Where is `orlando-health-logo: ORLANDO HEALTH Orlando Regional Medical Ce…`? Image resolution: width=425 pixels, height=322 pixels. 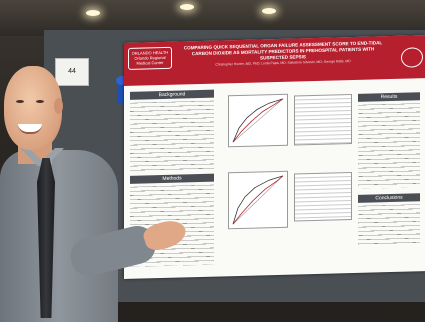
orlando-health-logo: ORLANDO HEALTH Orlando Regional Medical Ce… is located at coordinates (150, 58).